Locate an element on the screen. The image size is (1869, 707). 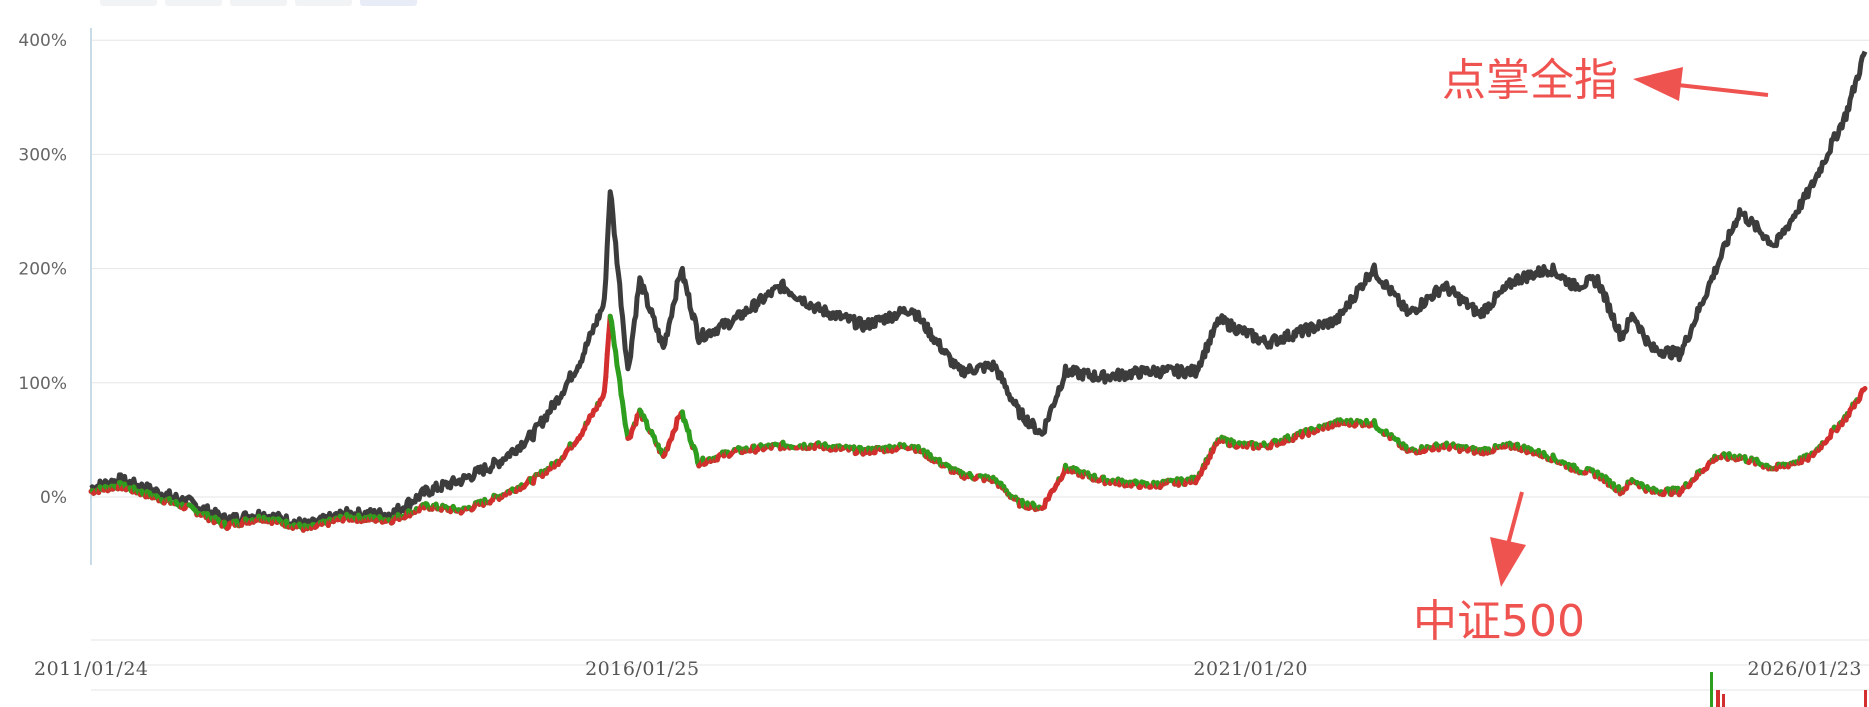
y-tick-label: 200% is located at coordinates (42, 270).